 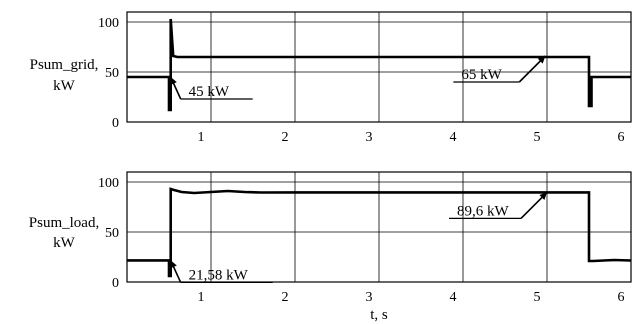 I want to click on y-axis-label-line-1: Psum_load,, so click(x=64, y=223).